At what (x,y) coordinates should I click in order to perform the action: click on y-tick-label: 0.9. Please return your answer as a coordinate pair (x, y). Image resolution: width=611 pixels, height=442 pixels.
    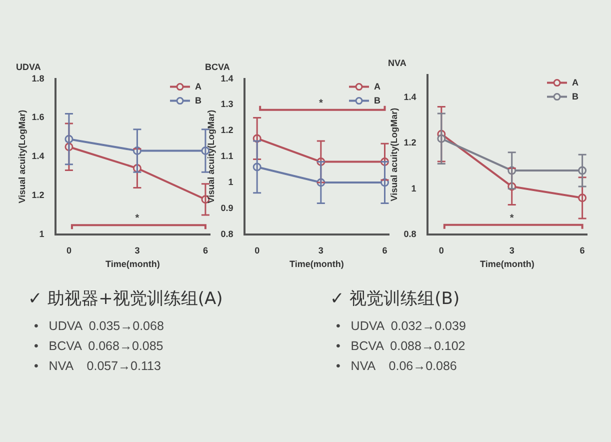
    Looking at the image, I should click on (227, 207).